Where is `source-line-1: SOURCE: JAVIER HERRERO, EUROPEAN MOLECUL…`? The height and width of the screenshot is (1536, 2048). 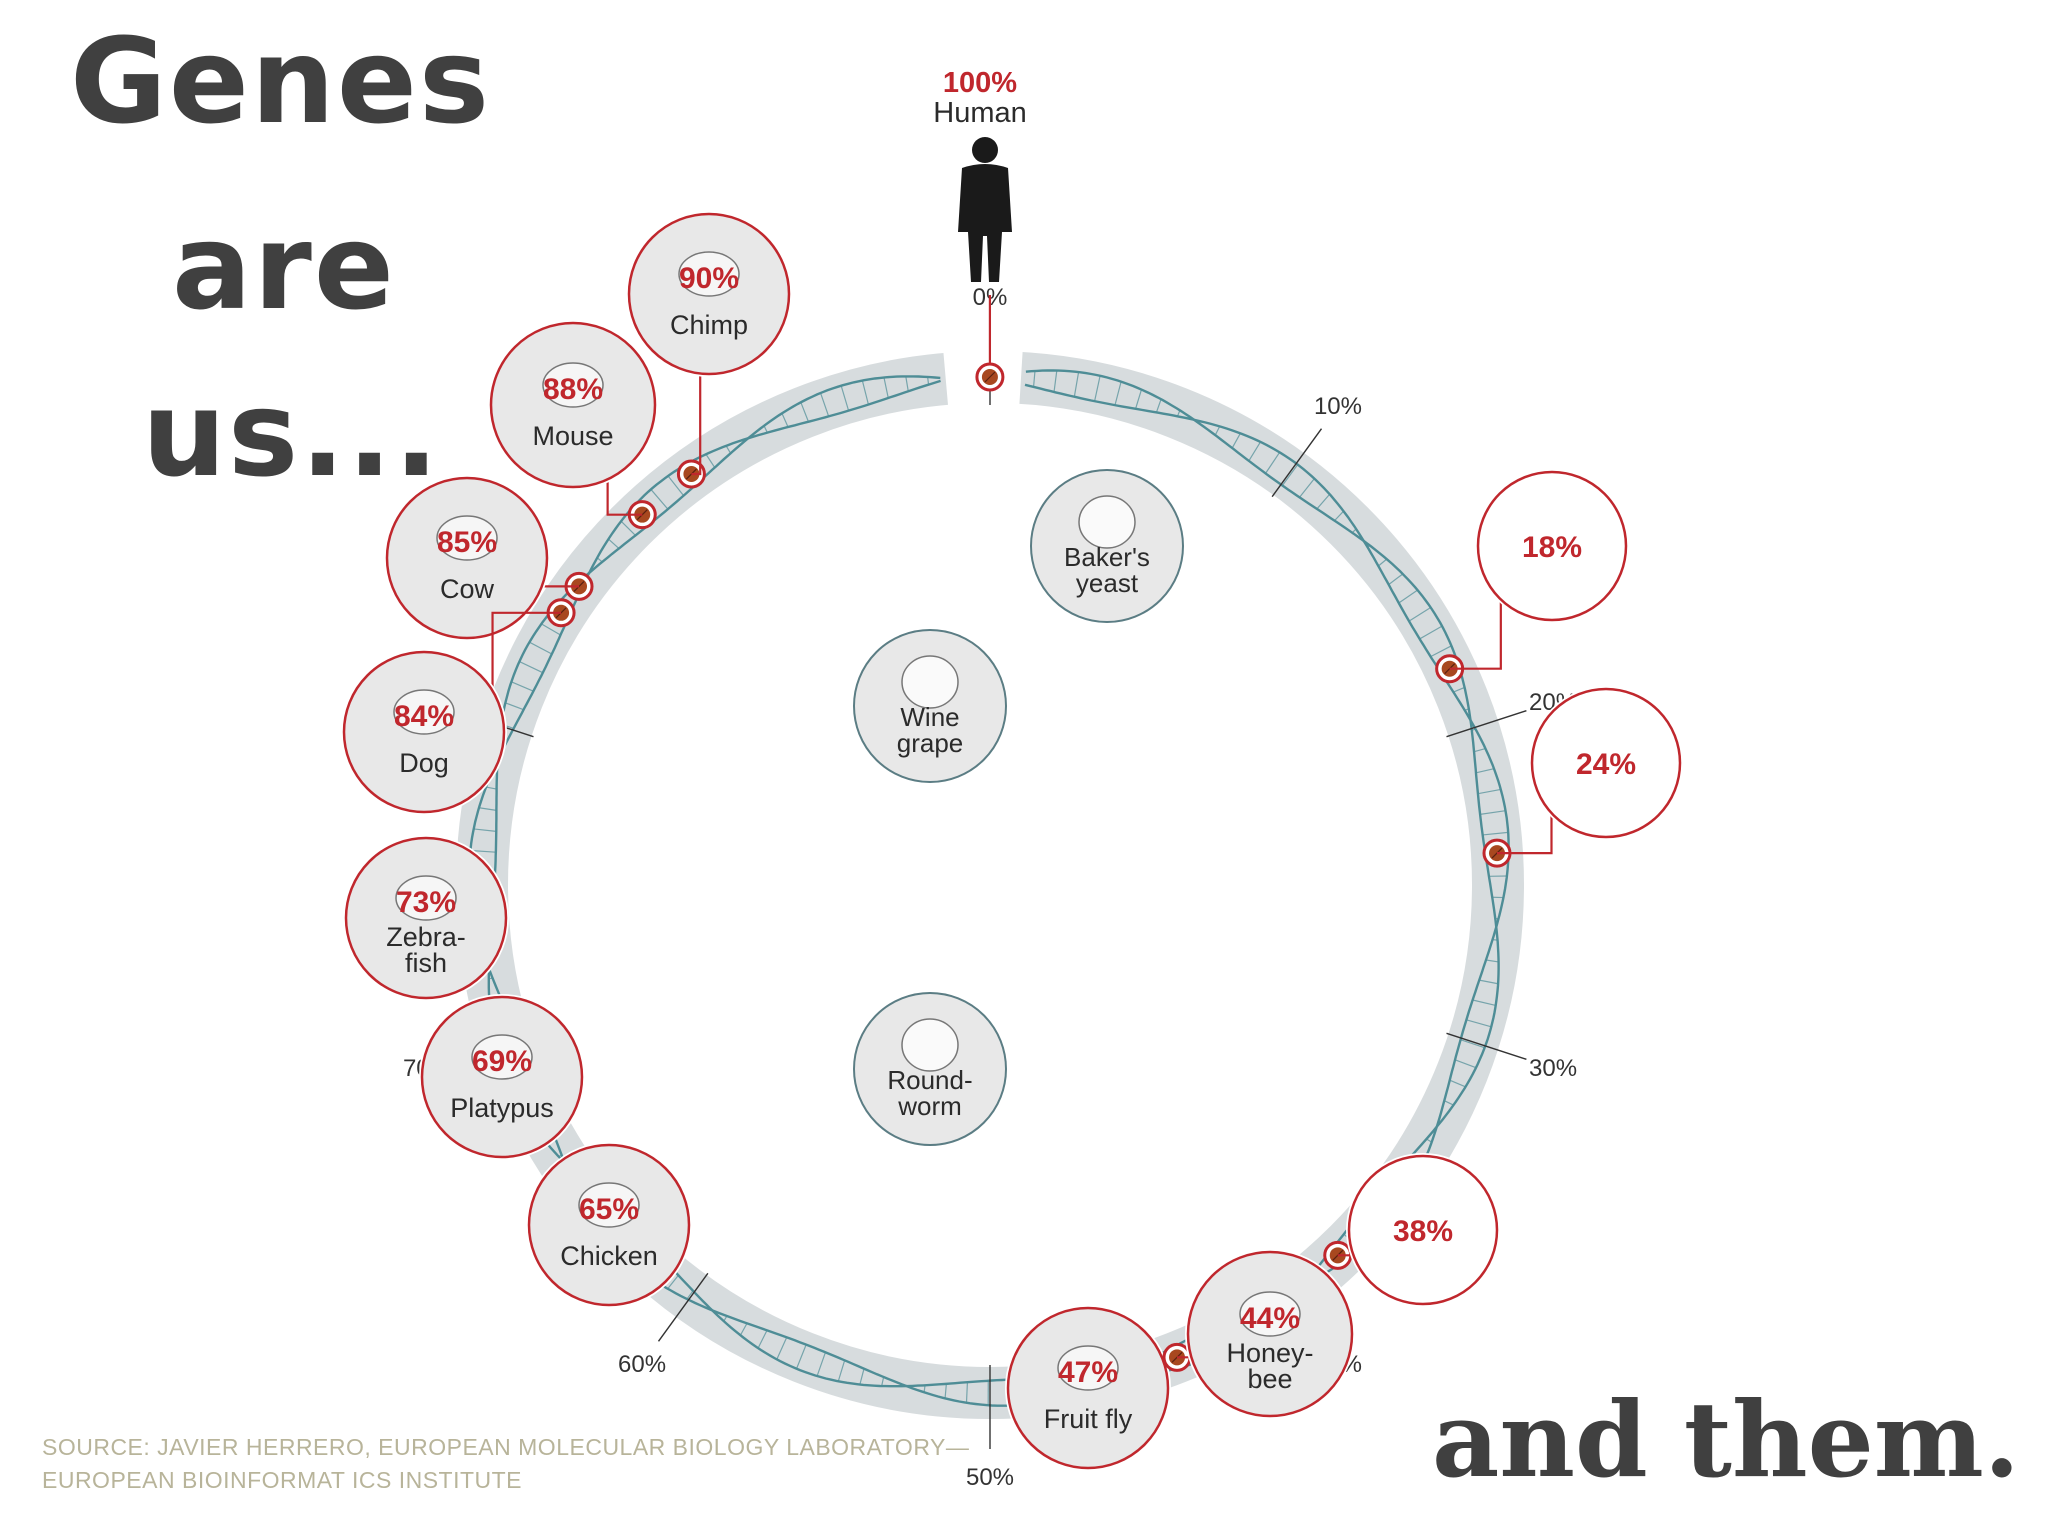 source-line-1: SOURCE: JAVIER HERRERO, EUROPEAN MOLECUL… is located at coordinates (506, 1447).